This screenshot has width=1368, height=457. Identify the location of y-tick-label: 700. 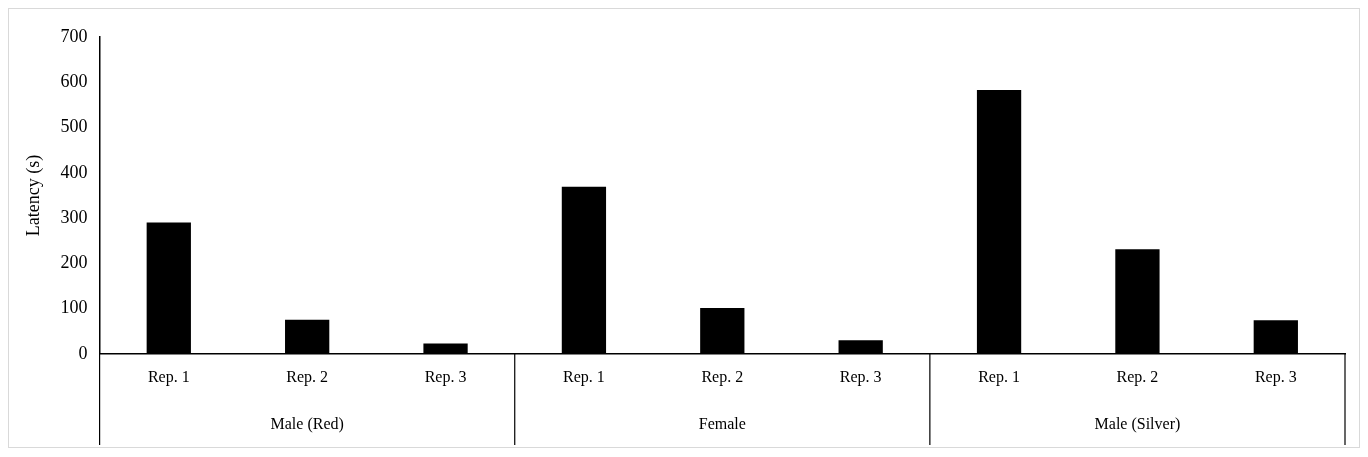
(74, 35).